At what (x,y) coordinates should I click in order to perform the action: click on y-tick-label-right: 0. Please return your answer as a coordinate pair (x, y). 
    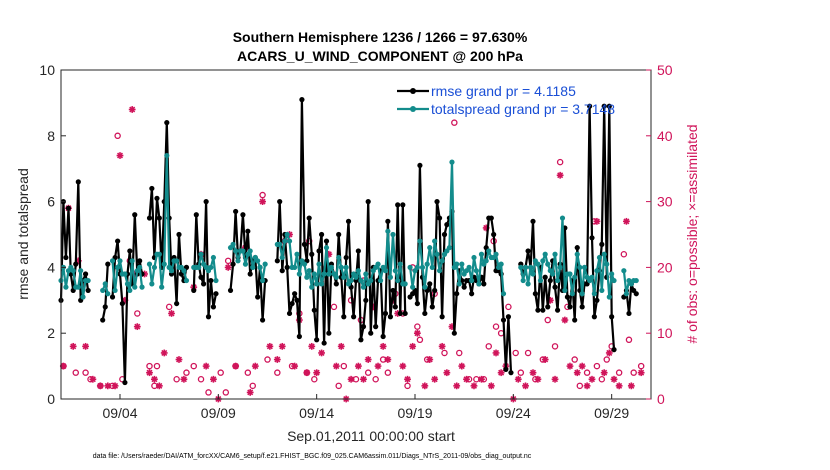
    Looking at the image, I should click on (661, 399).